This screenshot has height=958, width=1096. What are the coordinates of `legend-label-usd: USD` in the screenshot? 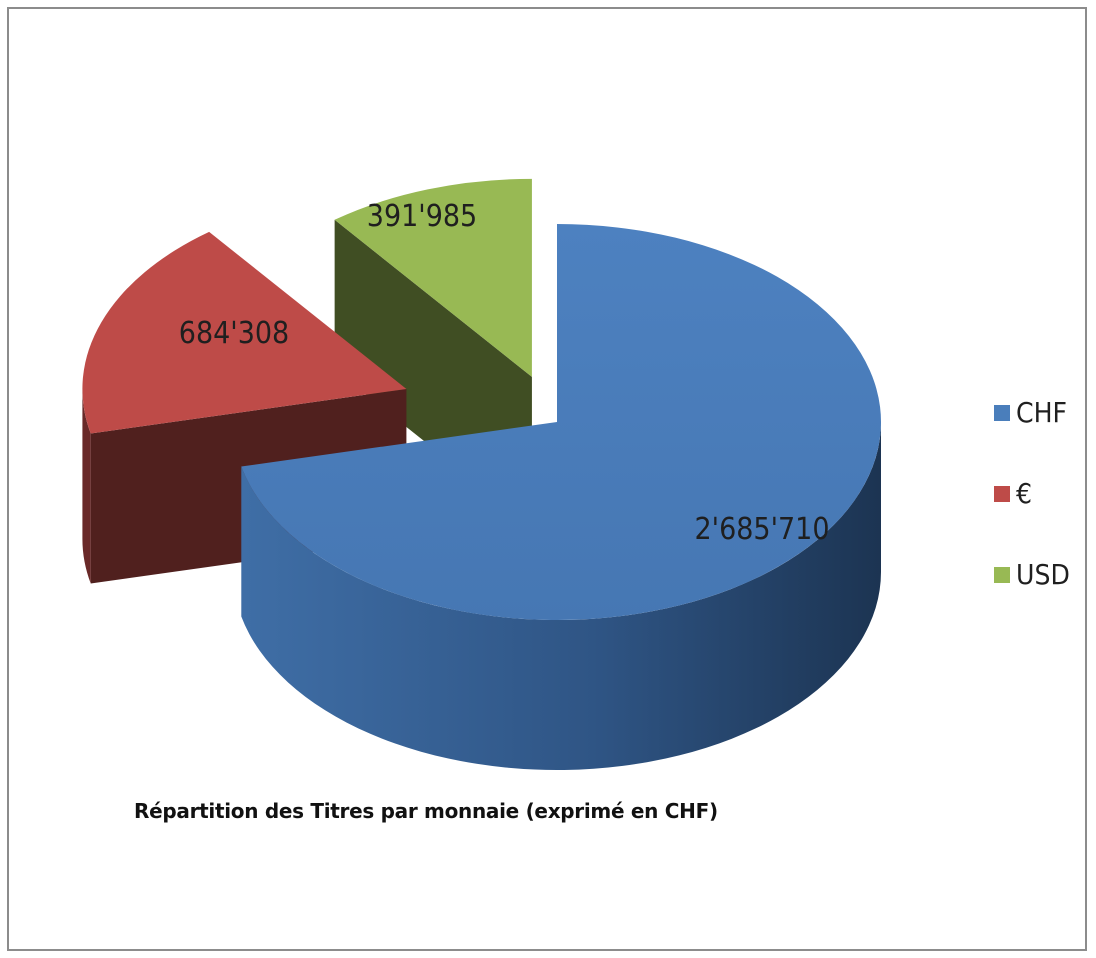 It's located at (1043, 574).